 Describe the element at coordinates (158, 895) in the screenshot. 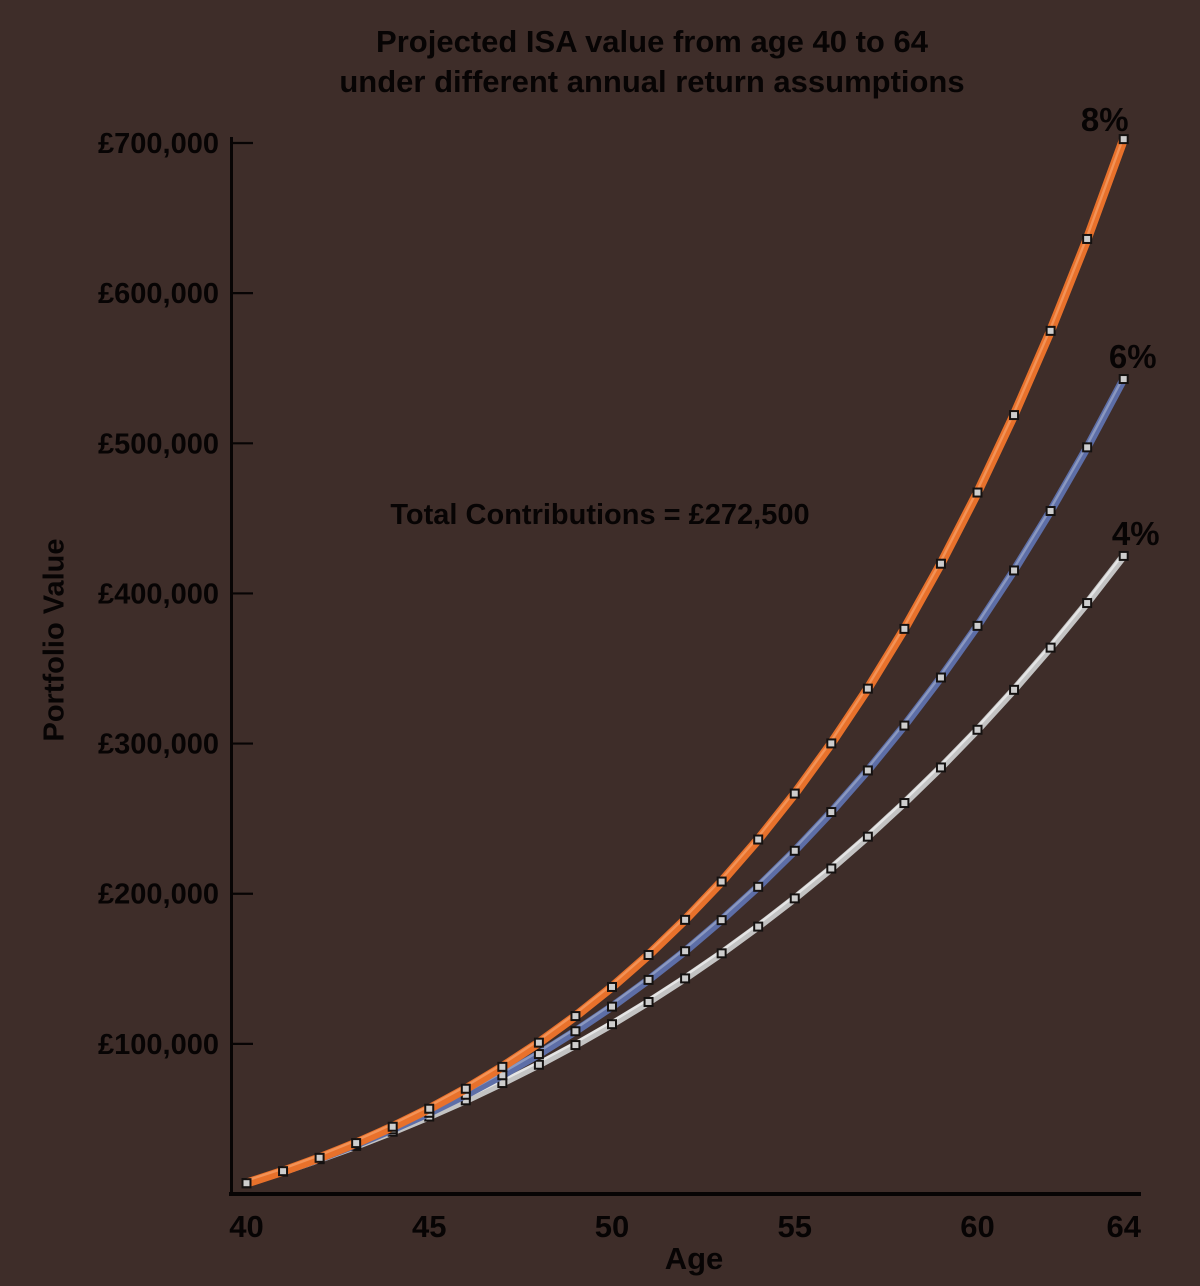

I see `y-tick-label: £200,000` at that location.